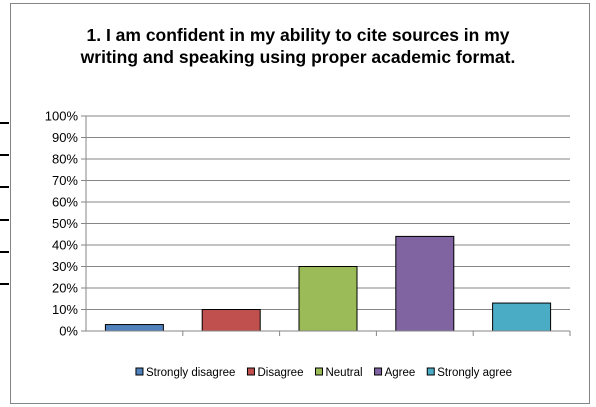 The height and width of the screenshot is (407, 596). I want to click on bar-disagree, so click(231, 320).